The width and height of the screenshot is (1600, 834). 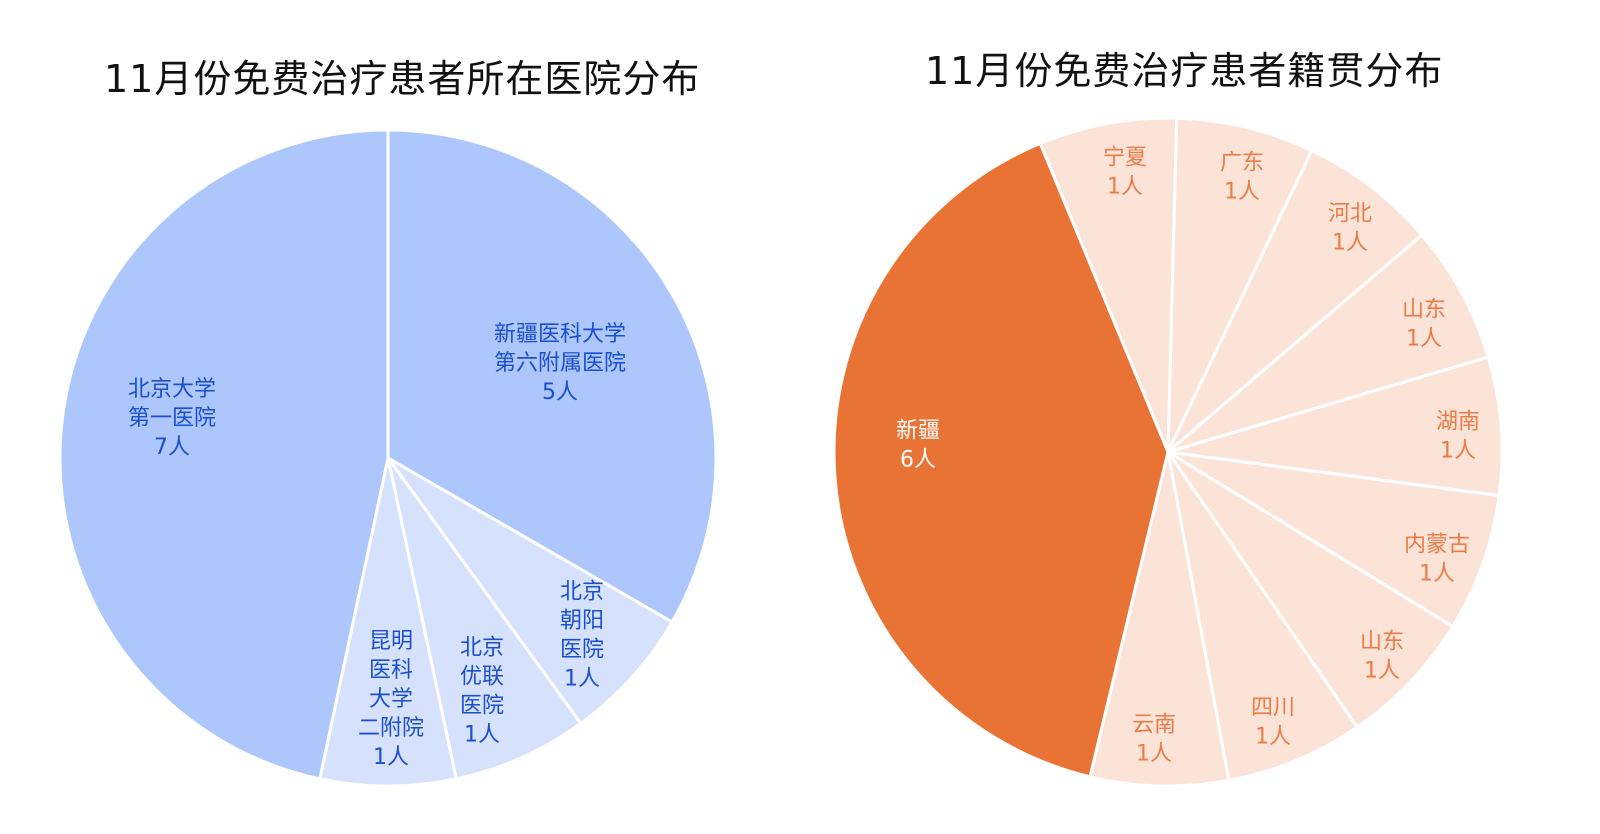 I want to click on slice-label: 河北 1人, so click(x=1350, y=229).